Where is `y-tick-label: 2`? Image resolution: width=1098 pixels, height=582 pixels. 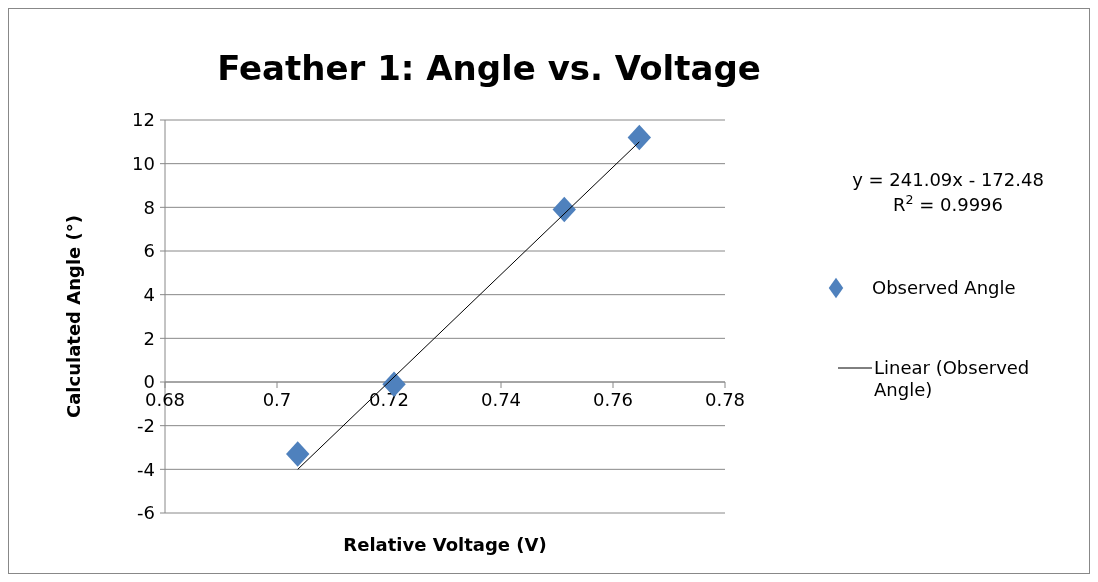
y-tick-label: 2 is located at coordinates (149, 338).